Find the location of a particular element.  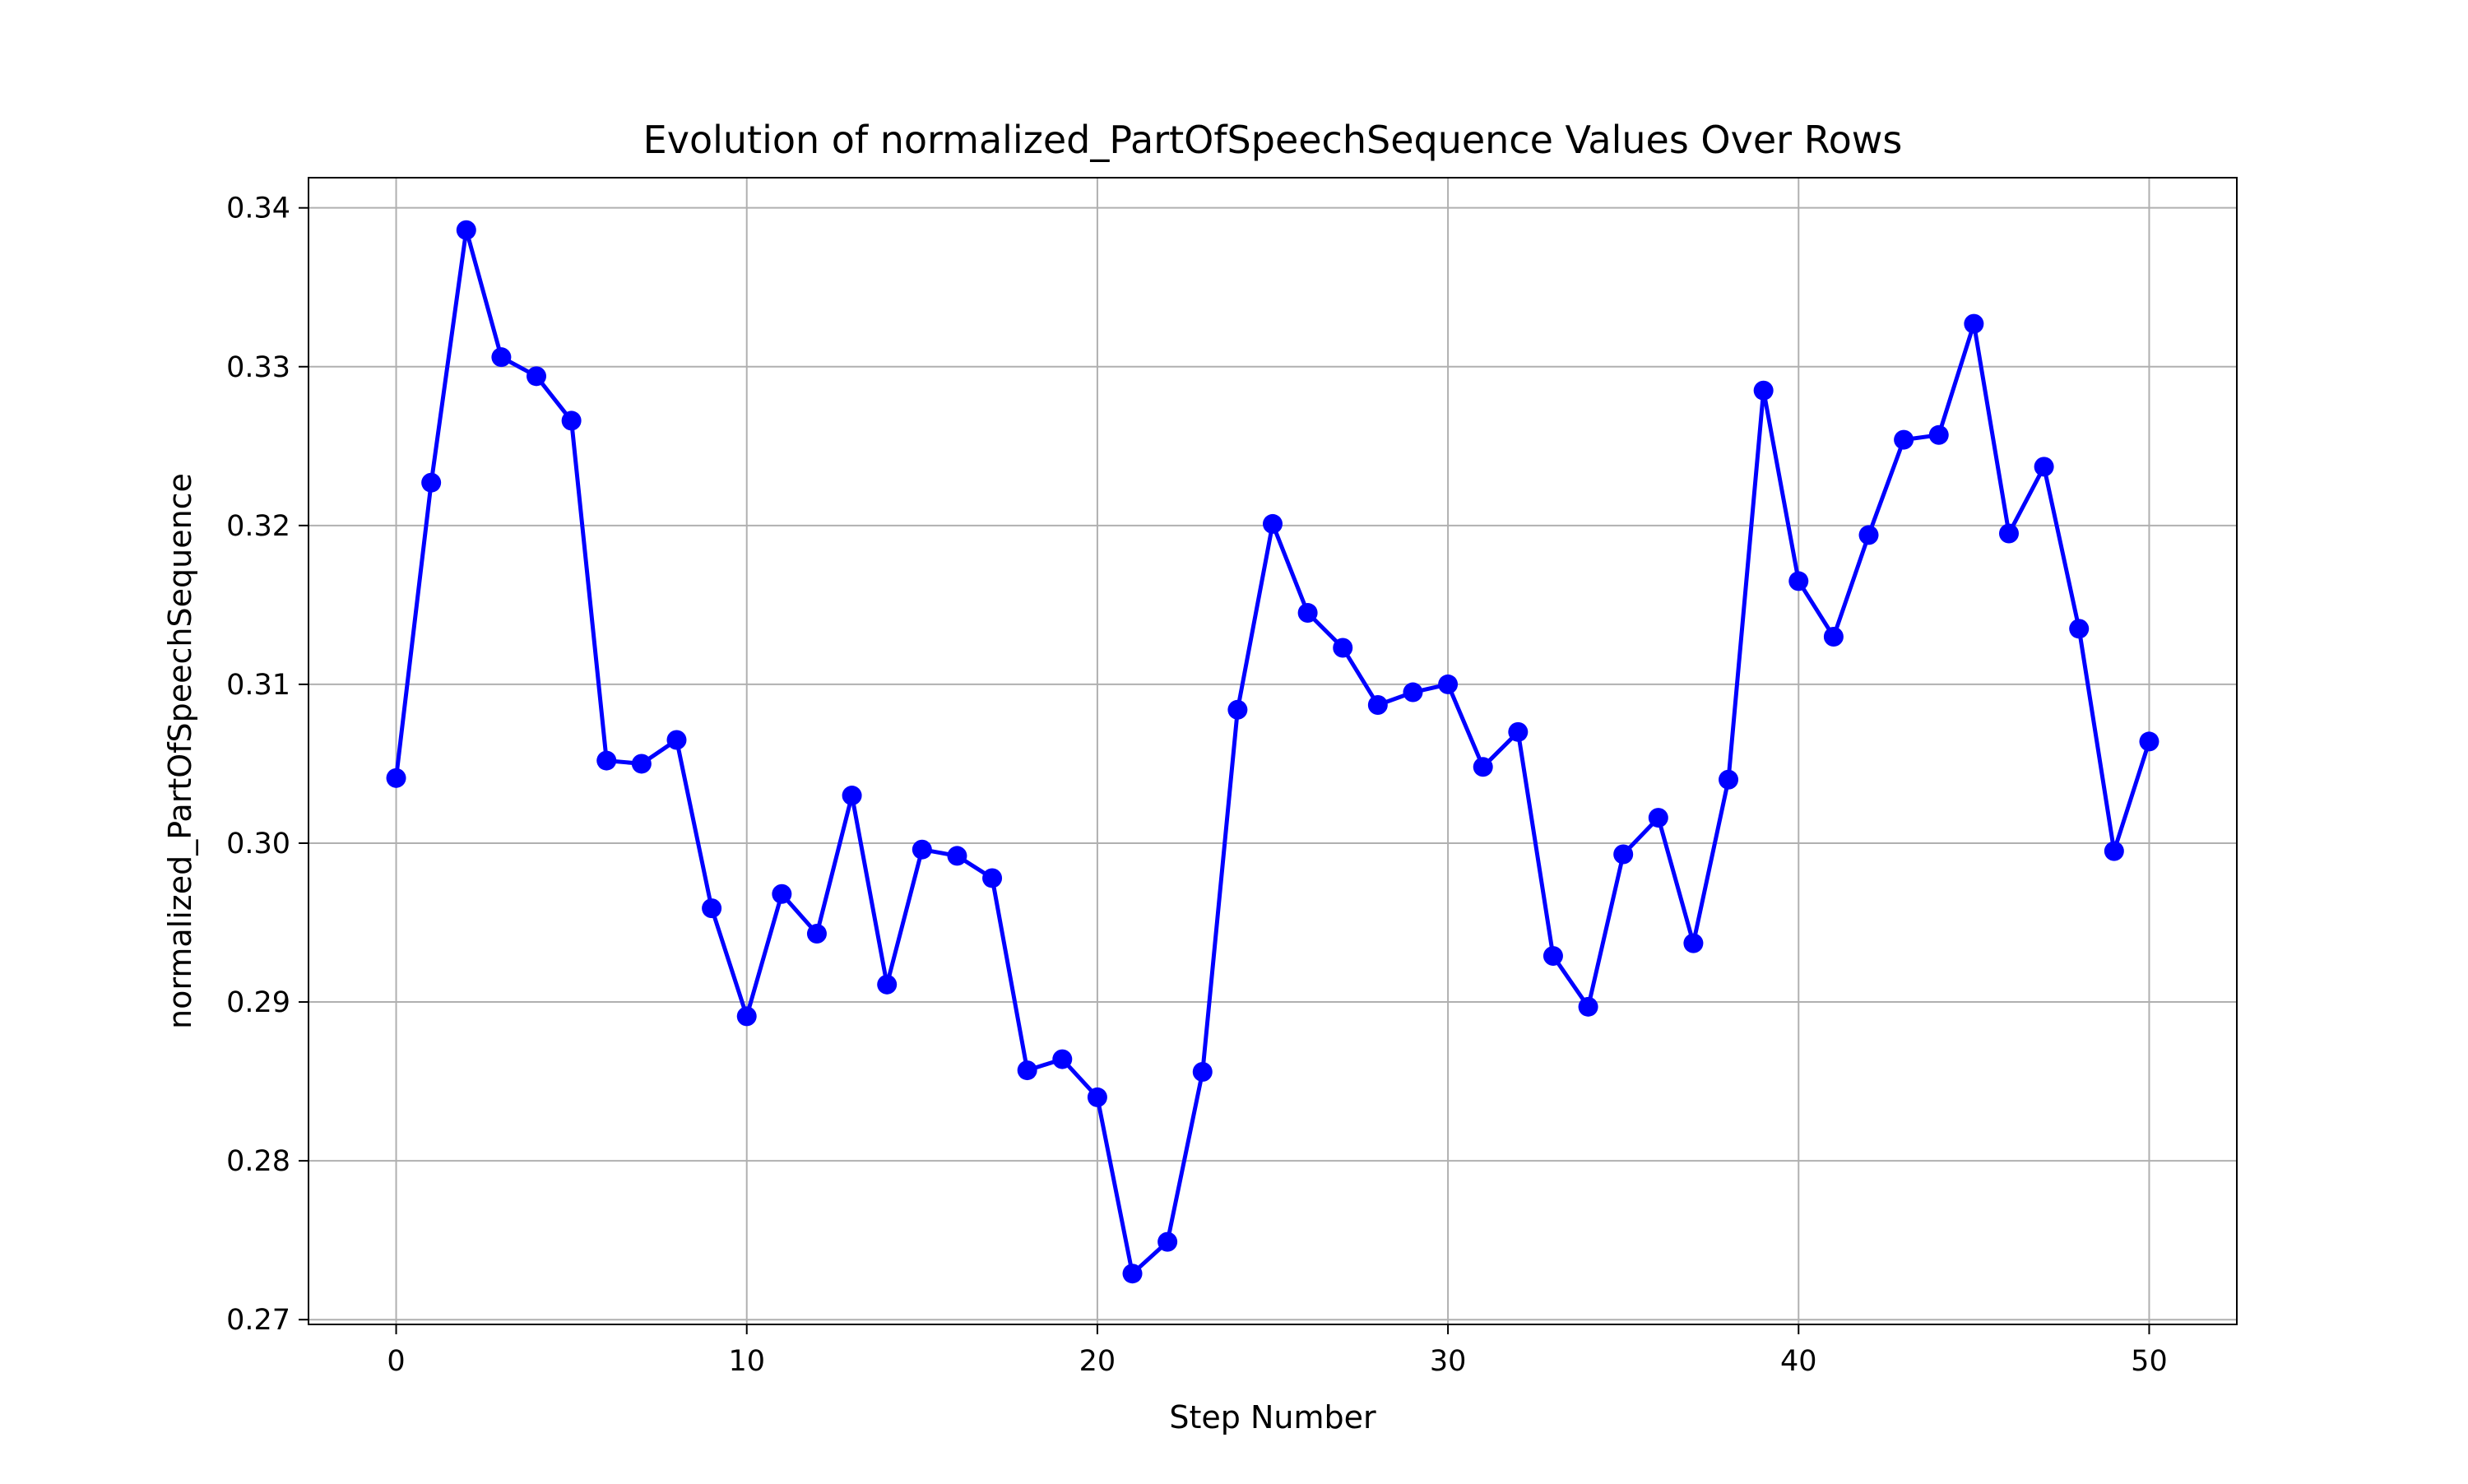

y-tick-label: 0.33 is located at coordinates (258, 367).